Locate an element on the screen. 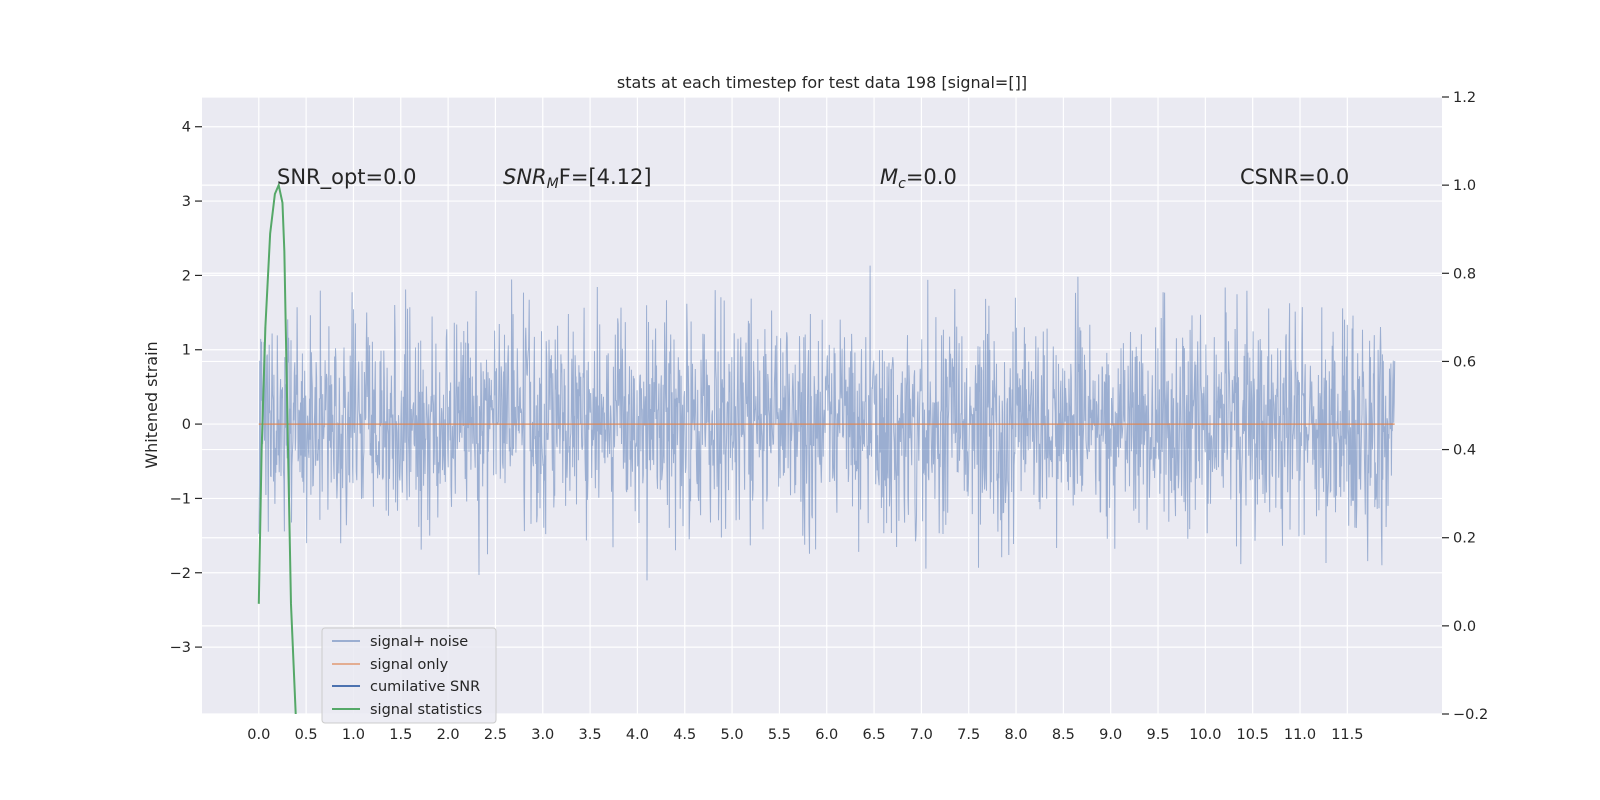  x-tick-label: 0.5 is located at coordinates (306, 735).